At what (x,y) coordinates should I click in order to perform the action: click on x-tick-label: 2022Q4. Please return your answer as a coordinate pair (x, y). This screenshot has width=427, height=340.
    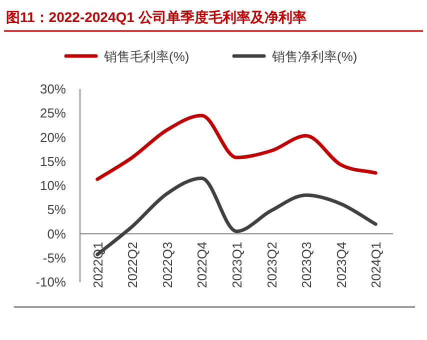
    Looking at the image, I should click on (202, 265).